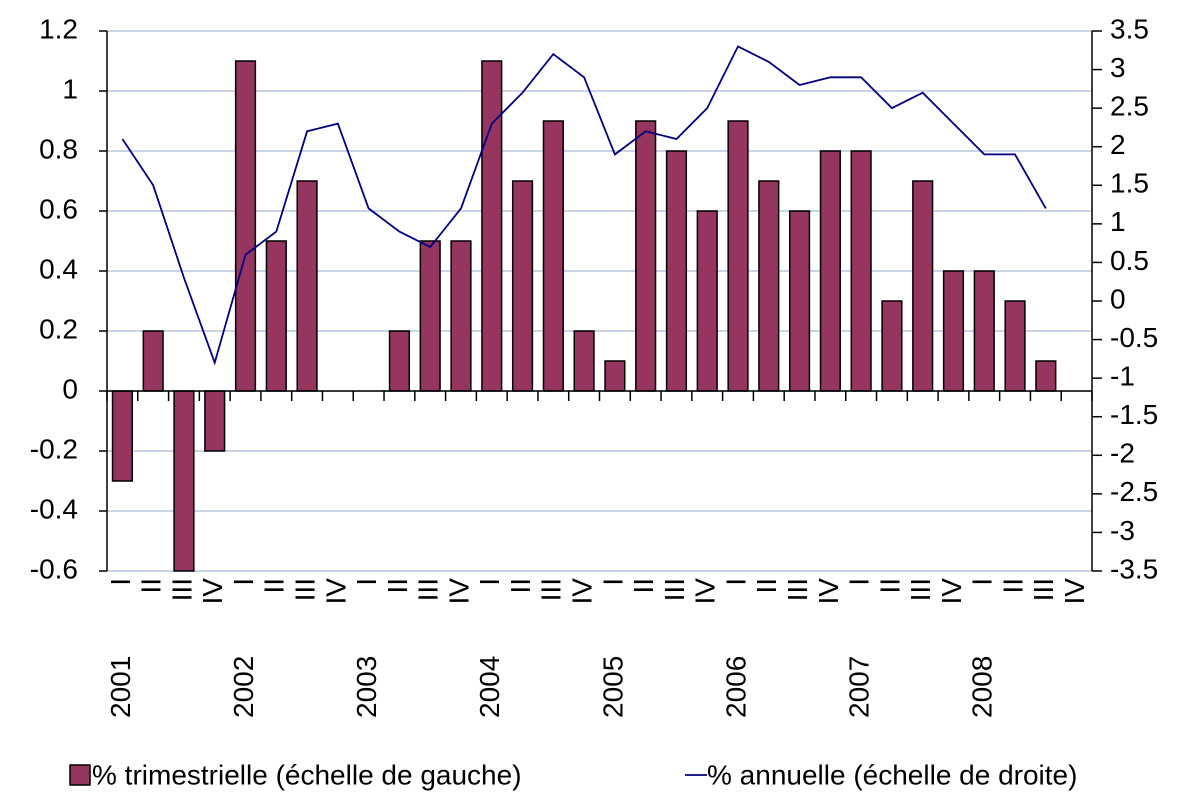 This screenshot has height=796, width=1203. What do you see at coordinates (1134, 337) in the screenshot?
I see `y2-tick-label: -0.5` at bounding box center [1134, 337].